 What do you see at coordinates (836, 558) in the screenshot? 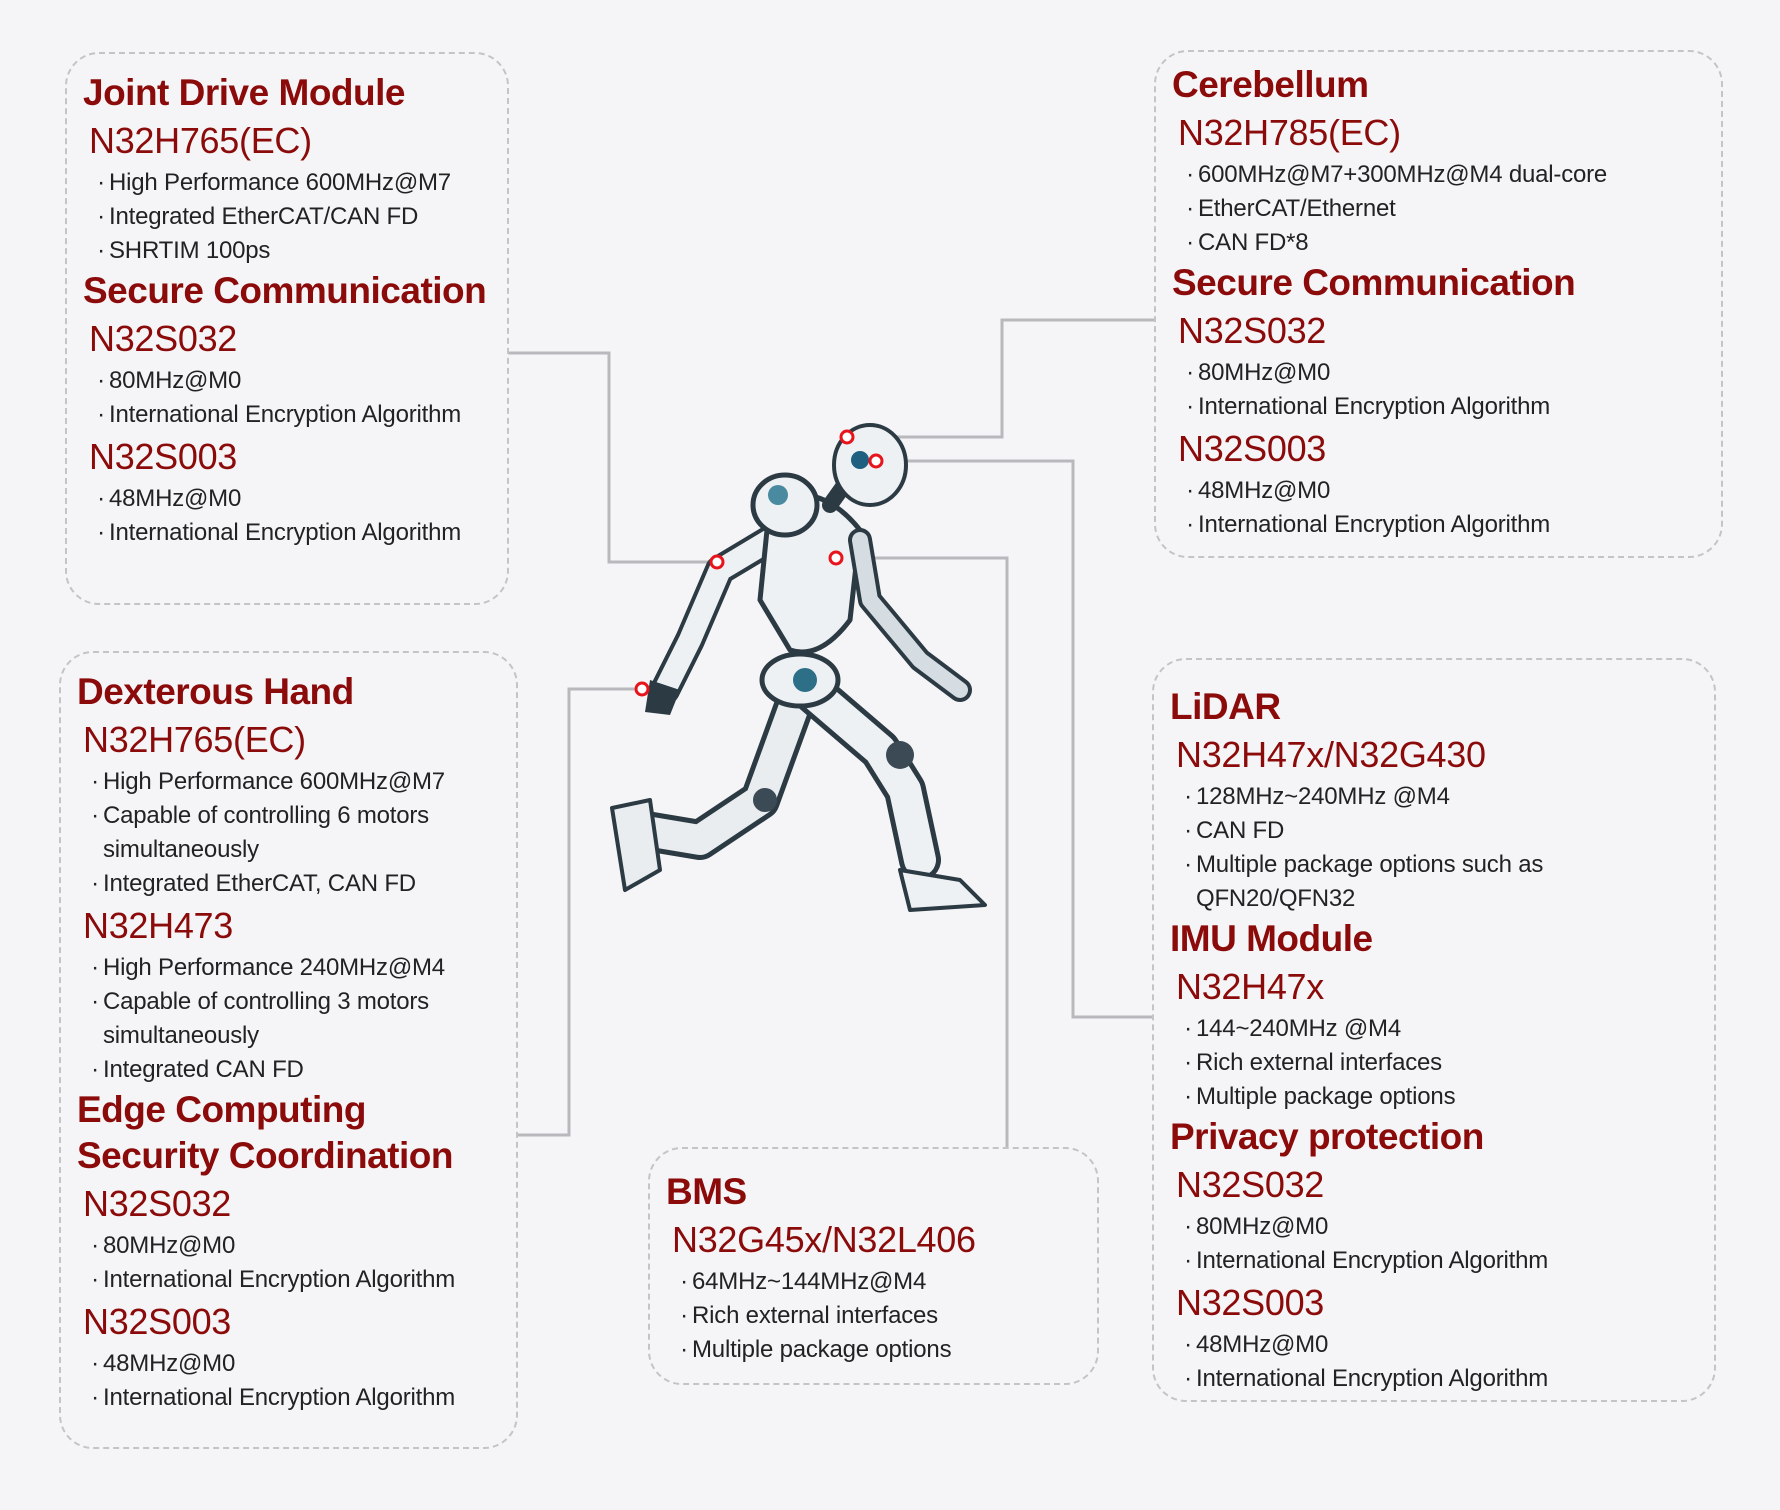
I see `marker-chest` at bounding box center [836, 558].